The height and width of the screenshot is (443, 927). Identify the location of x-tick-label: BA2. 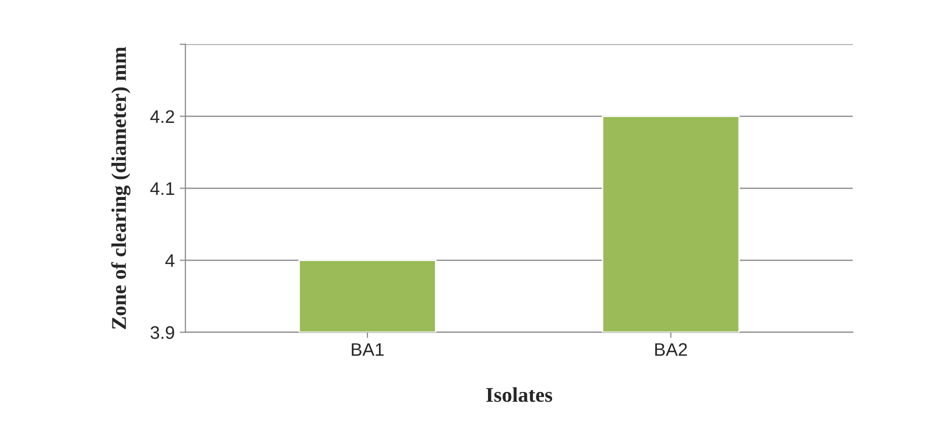
(671, 349).